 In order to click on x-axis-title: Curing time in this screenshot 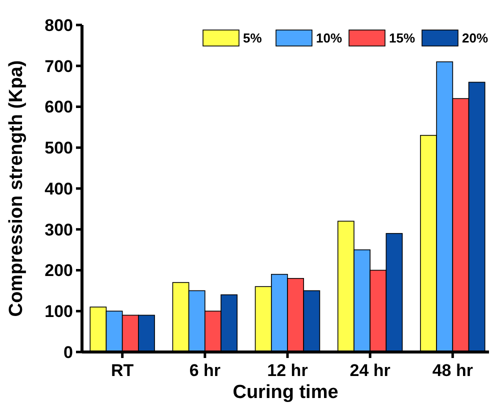, I will do `click(285, 392)`.